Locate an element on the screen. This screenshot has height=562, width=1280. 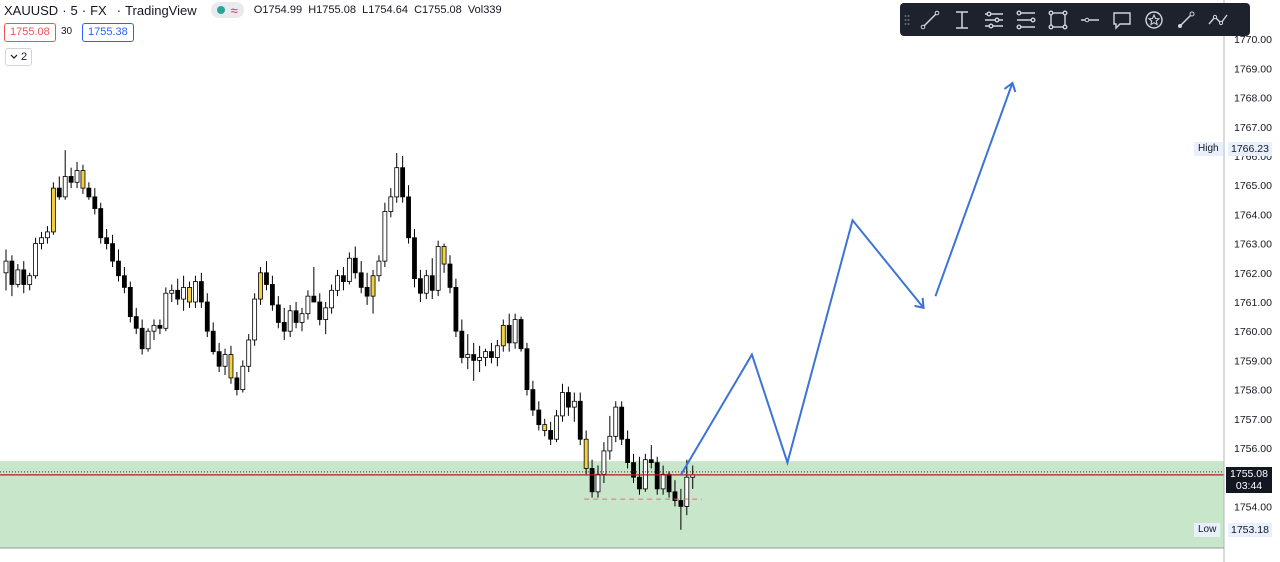
symbol-name: XAUUSD is located at coordinates (31, 10).